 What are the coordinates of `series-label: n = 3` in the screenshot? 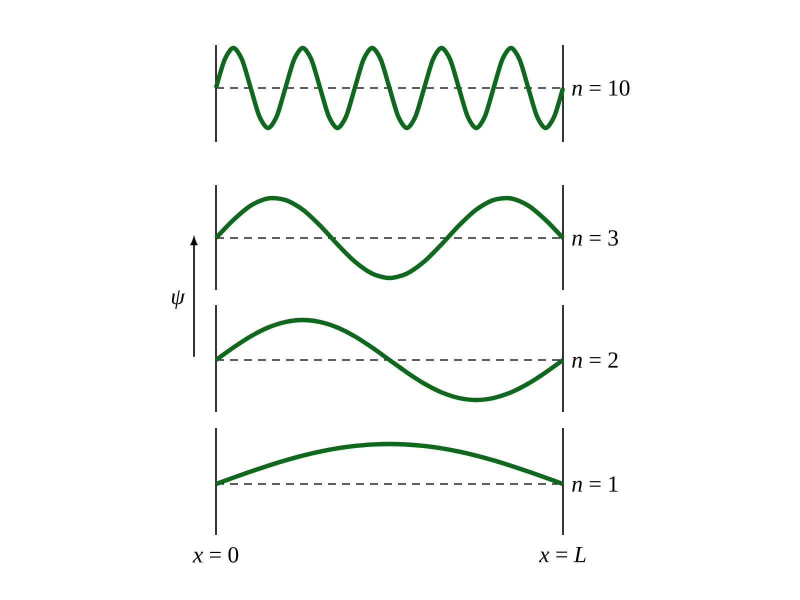 It's located at (595, 238).